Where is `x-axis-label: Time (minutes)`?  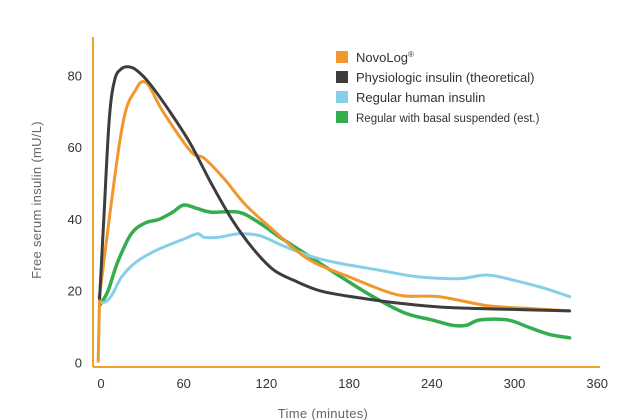
x-axis-label: Time (minutes) is located at coordinates (323, 413).